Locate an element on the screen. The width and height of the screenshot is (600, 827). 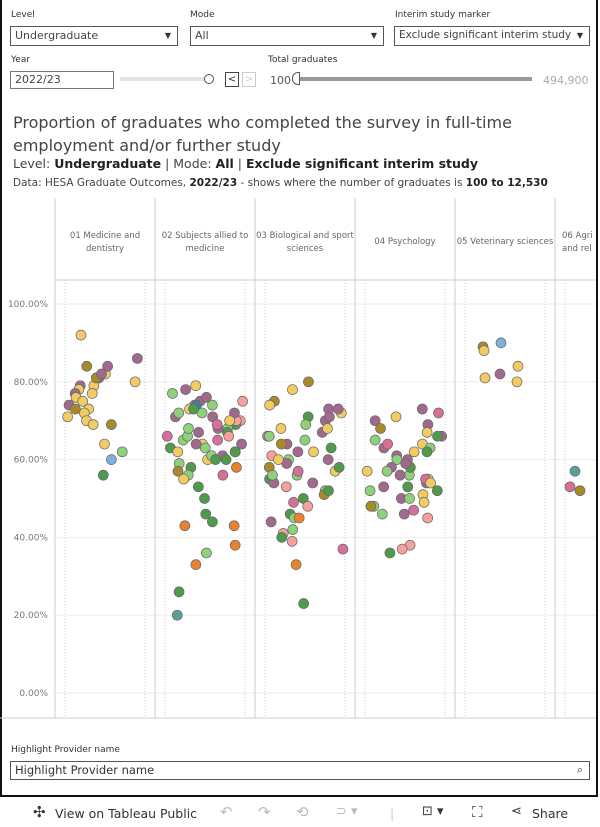
interim-dropdown: Exclude significant interim study ▼ is located at coordinates (492, 36).